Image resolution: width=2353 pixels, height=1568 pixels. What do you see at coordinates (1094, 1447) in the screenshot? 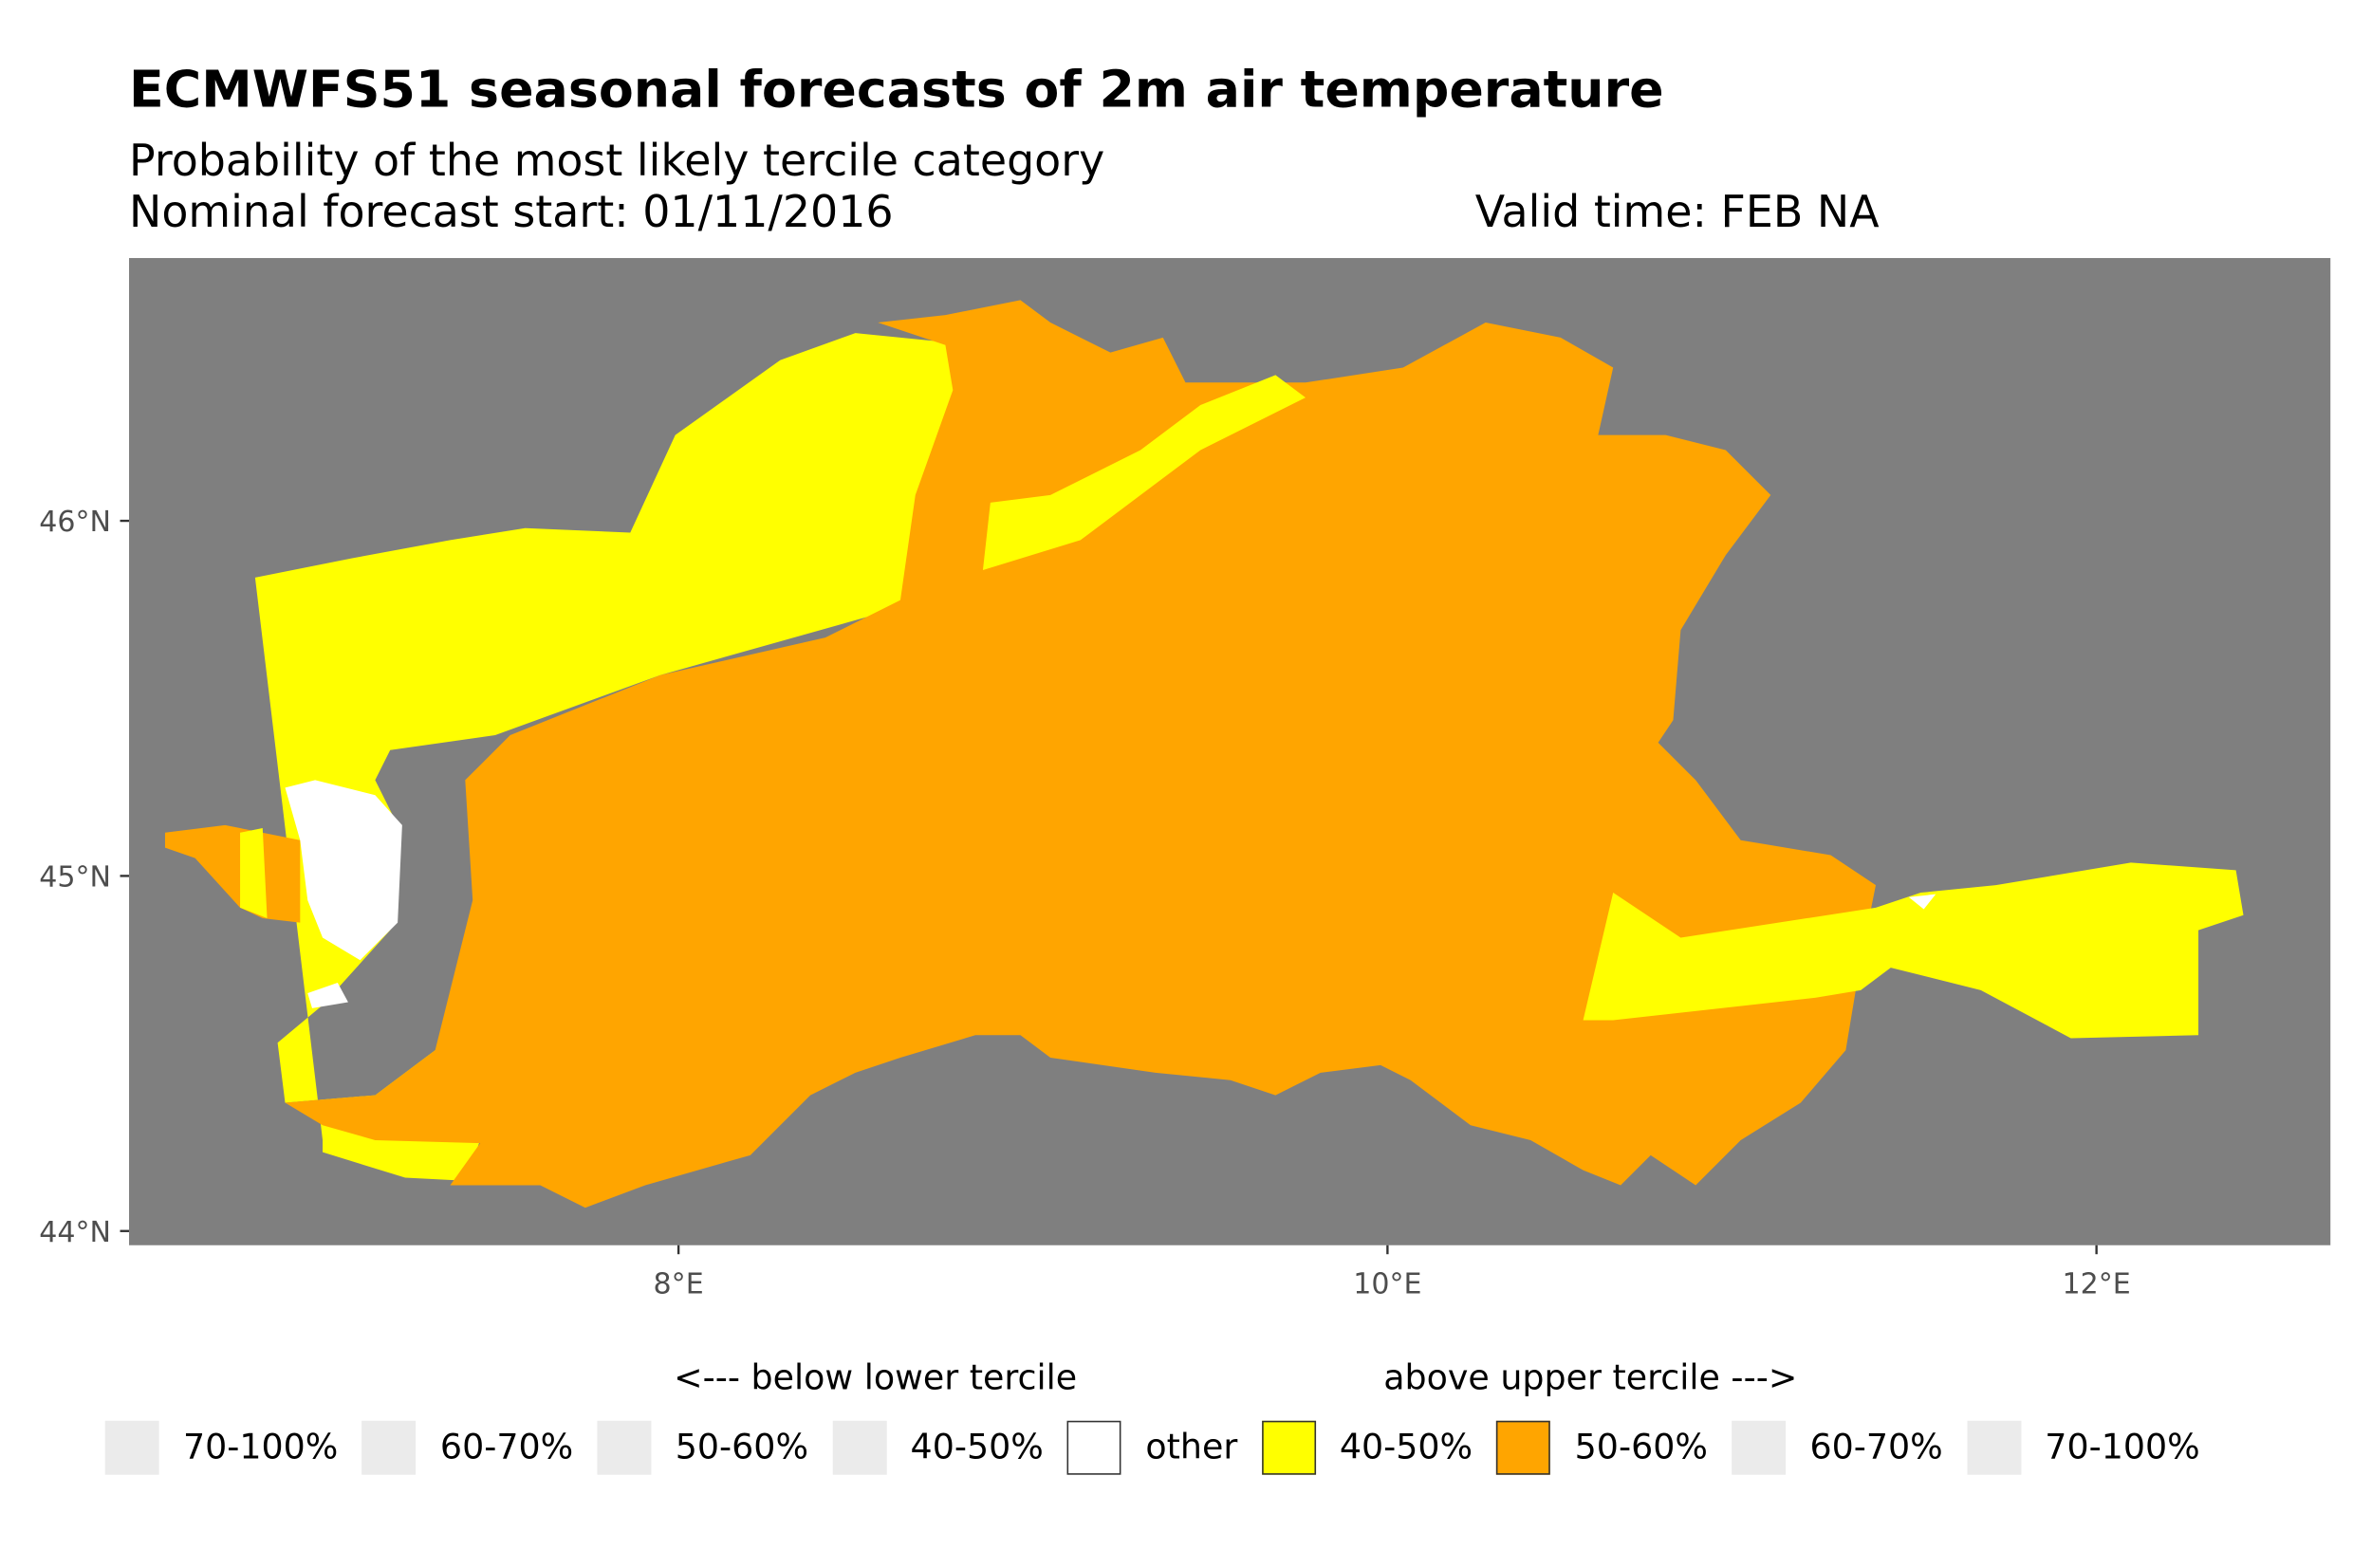
I see `legend-key-other` at bounding box center [1094, 1447].